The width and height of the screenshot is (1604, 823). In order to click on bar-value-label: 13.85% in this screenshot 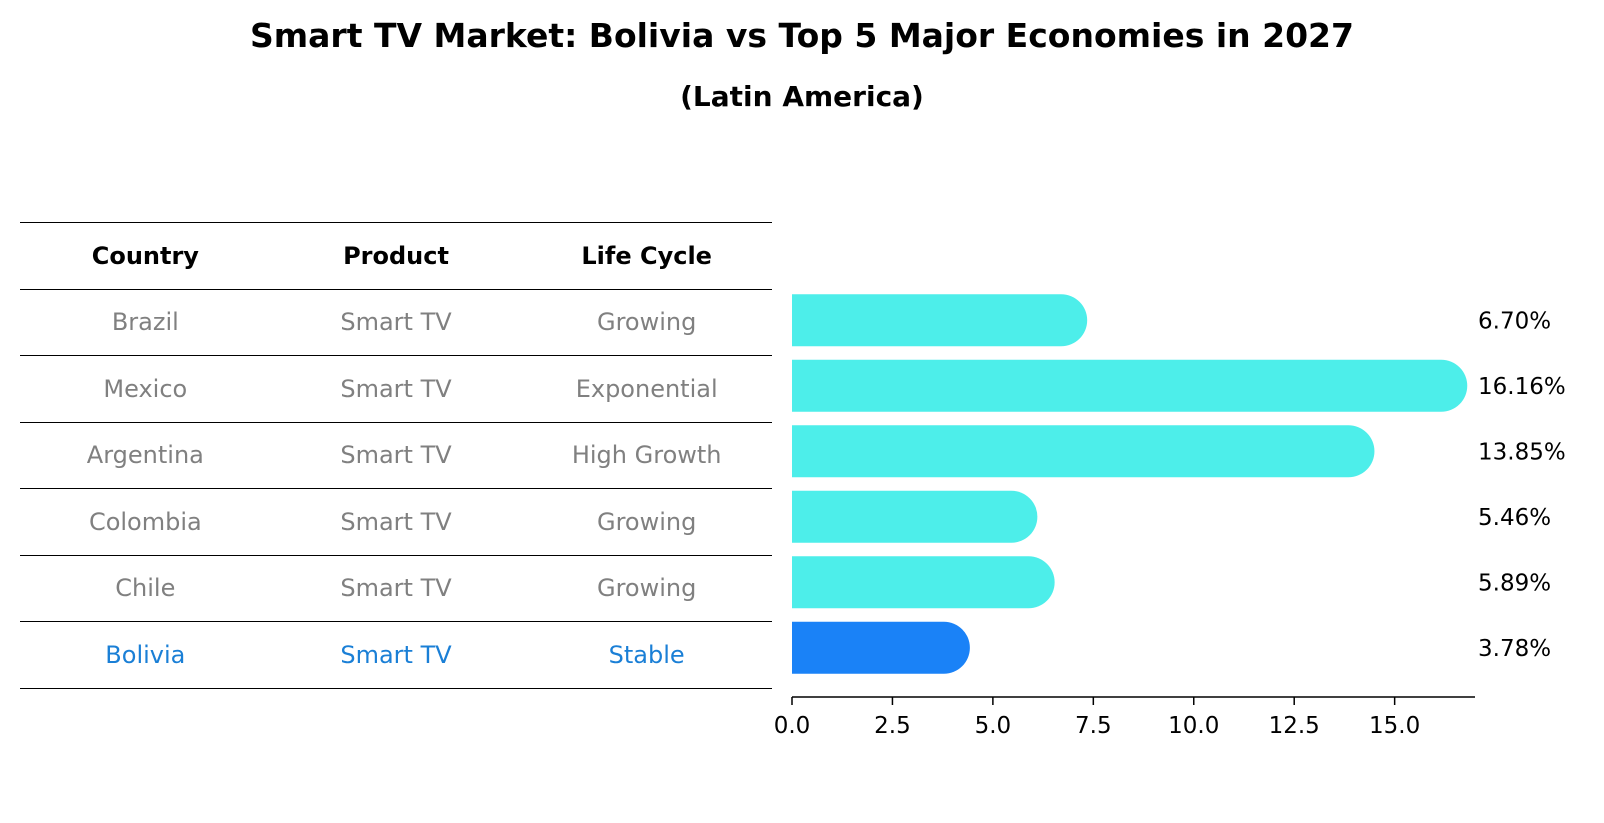, I will do `click(1522, 452)`.